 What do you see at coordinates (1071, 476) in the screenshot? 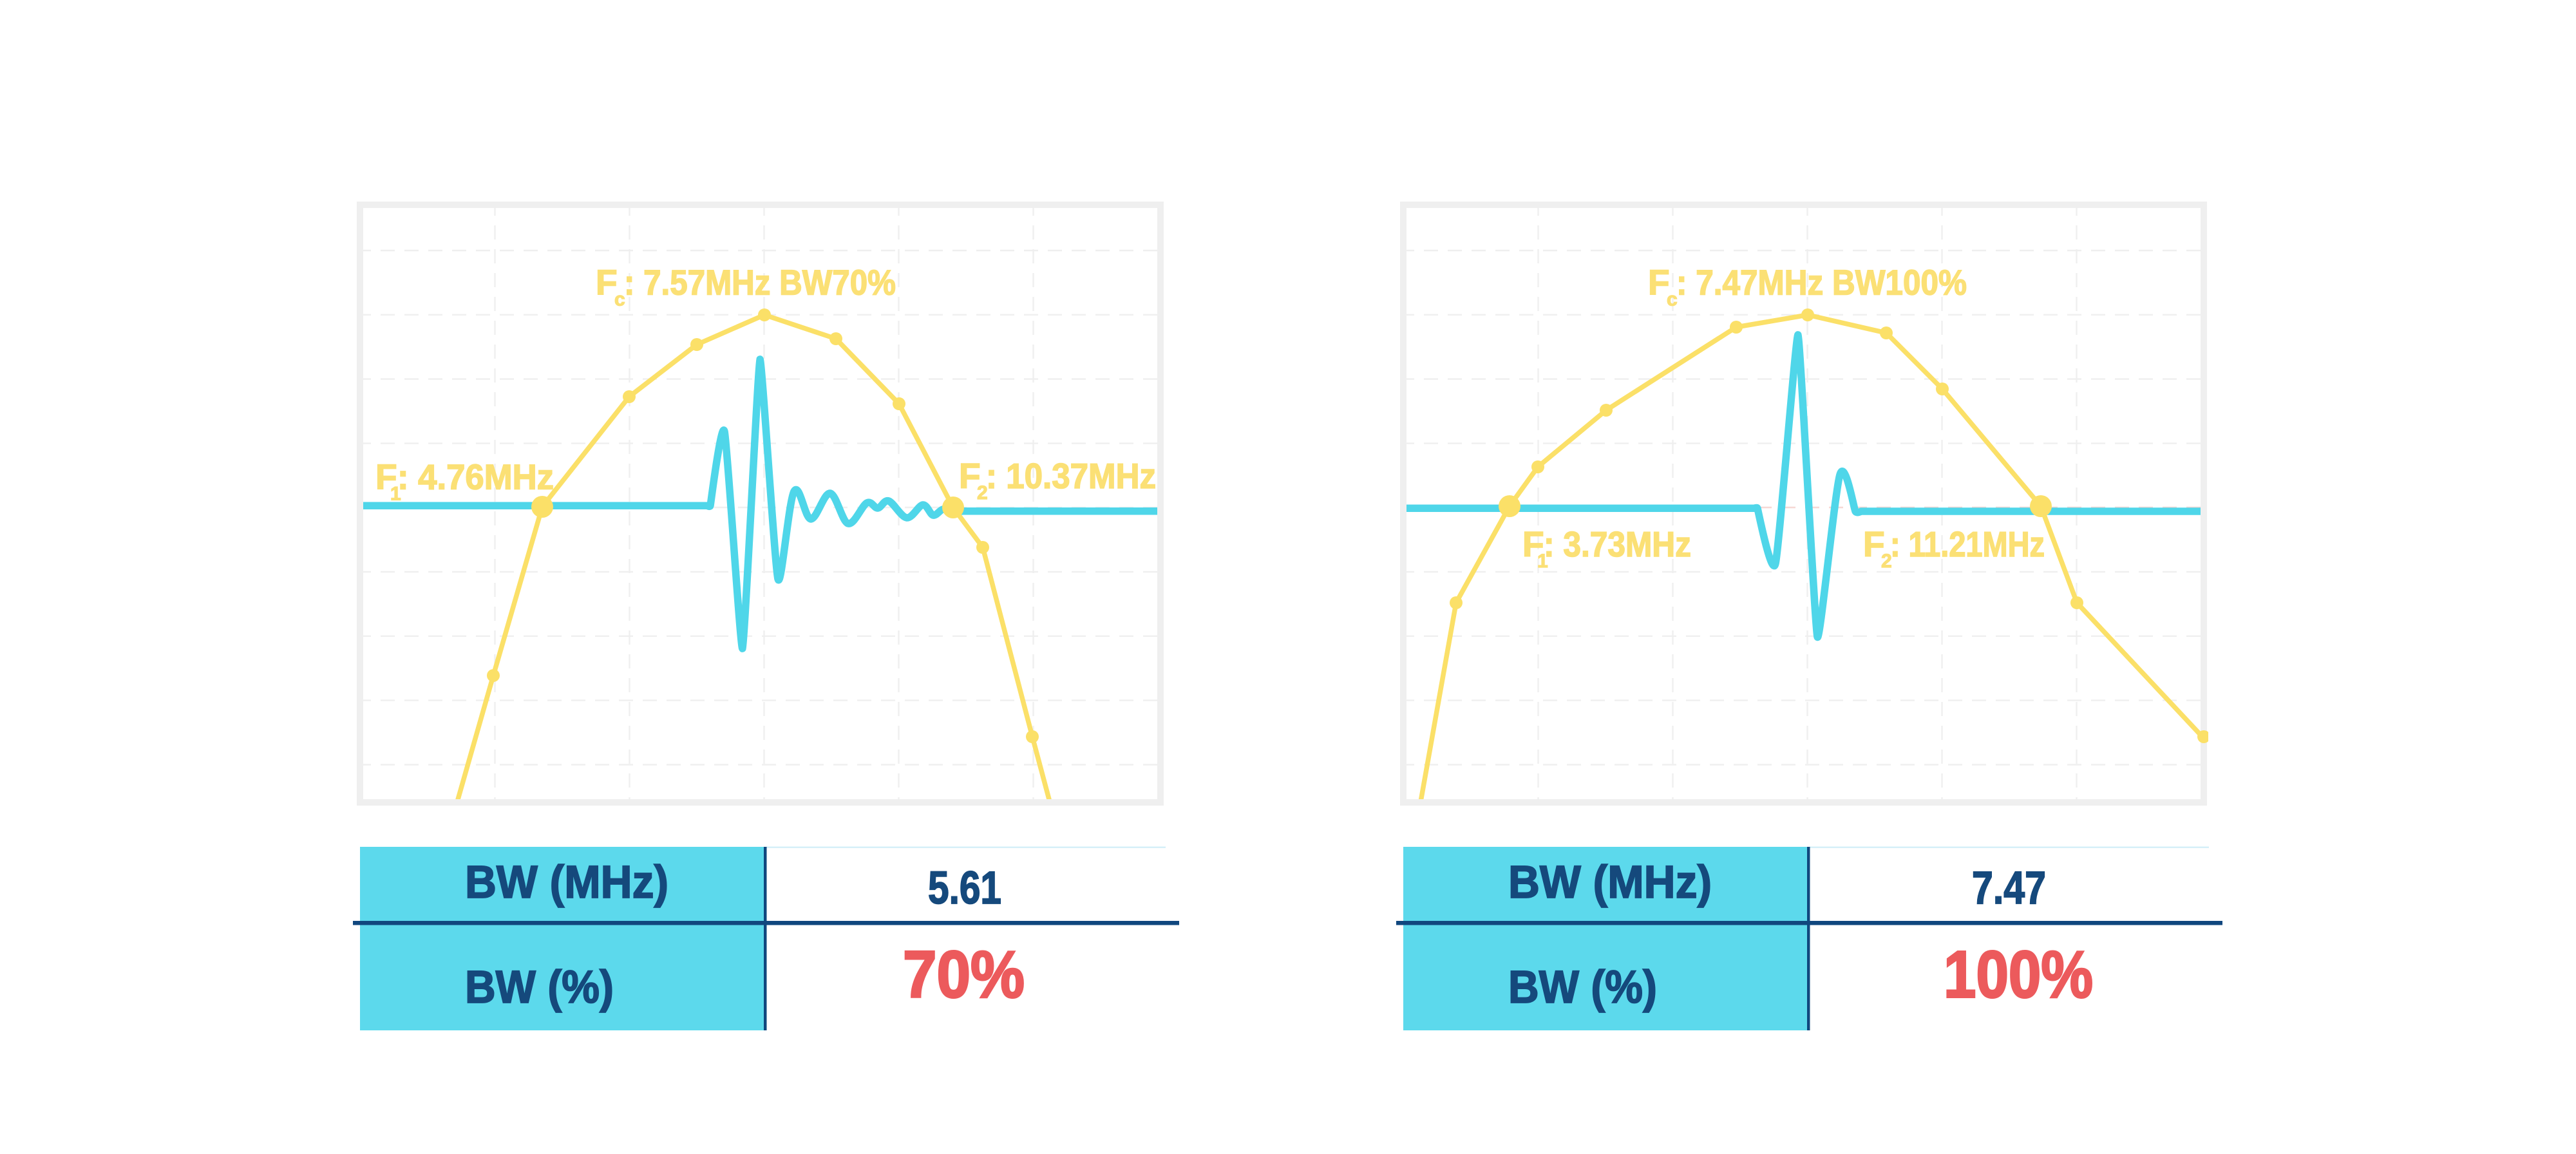
I see `svg-text:: 10.37MHz: : 10.37MHz` at bounding box center [1071, 476].